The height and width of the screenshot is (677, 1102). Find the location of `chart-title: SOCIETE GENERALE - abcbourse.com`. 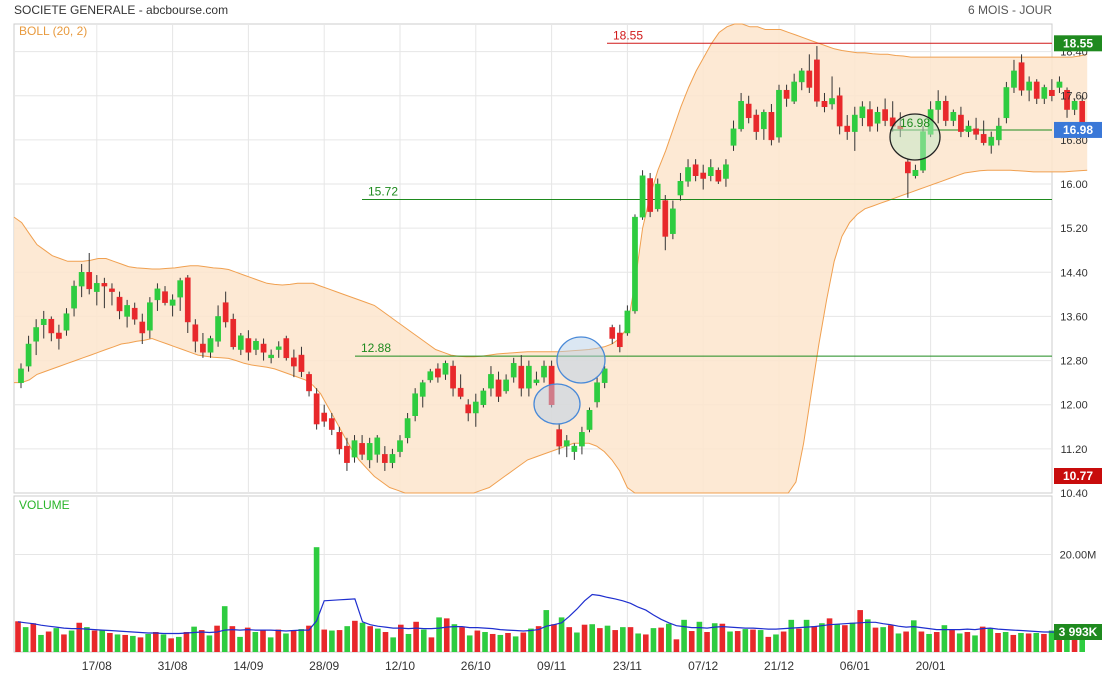

chart-title: SOCIETE GENERALE - abcbourse.com is located at coordinates (121, 10).